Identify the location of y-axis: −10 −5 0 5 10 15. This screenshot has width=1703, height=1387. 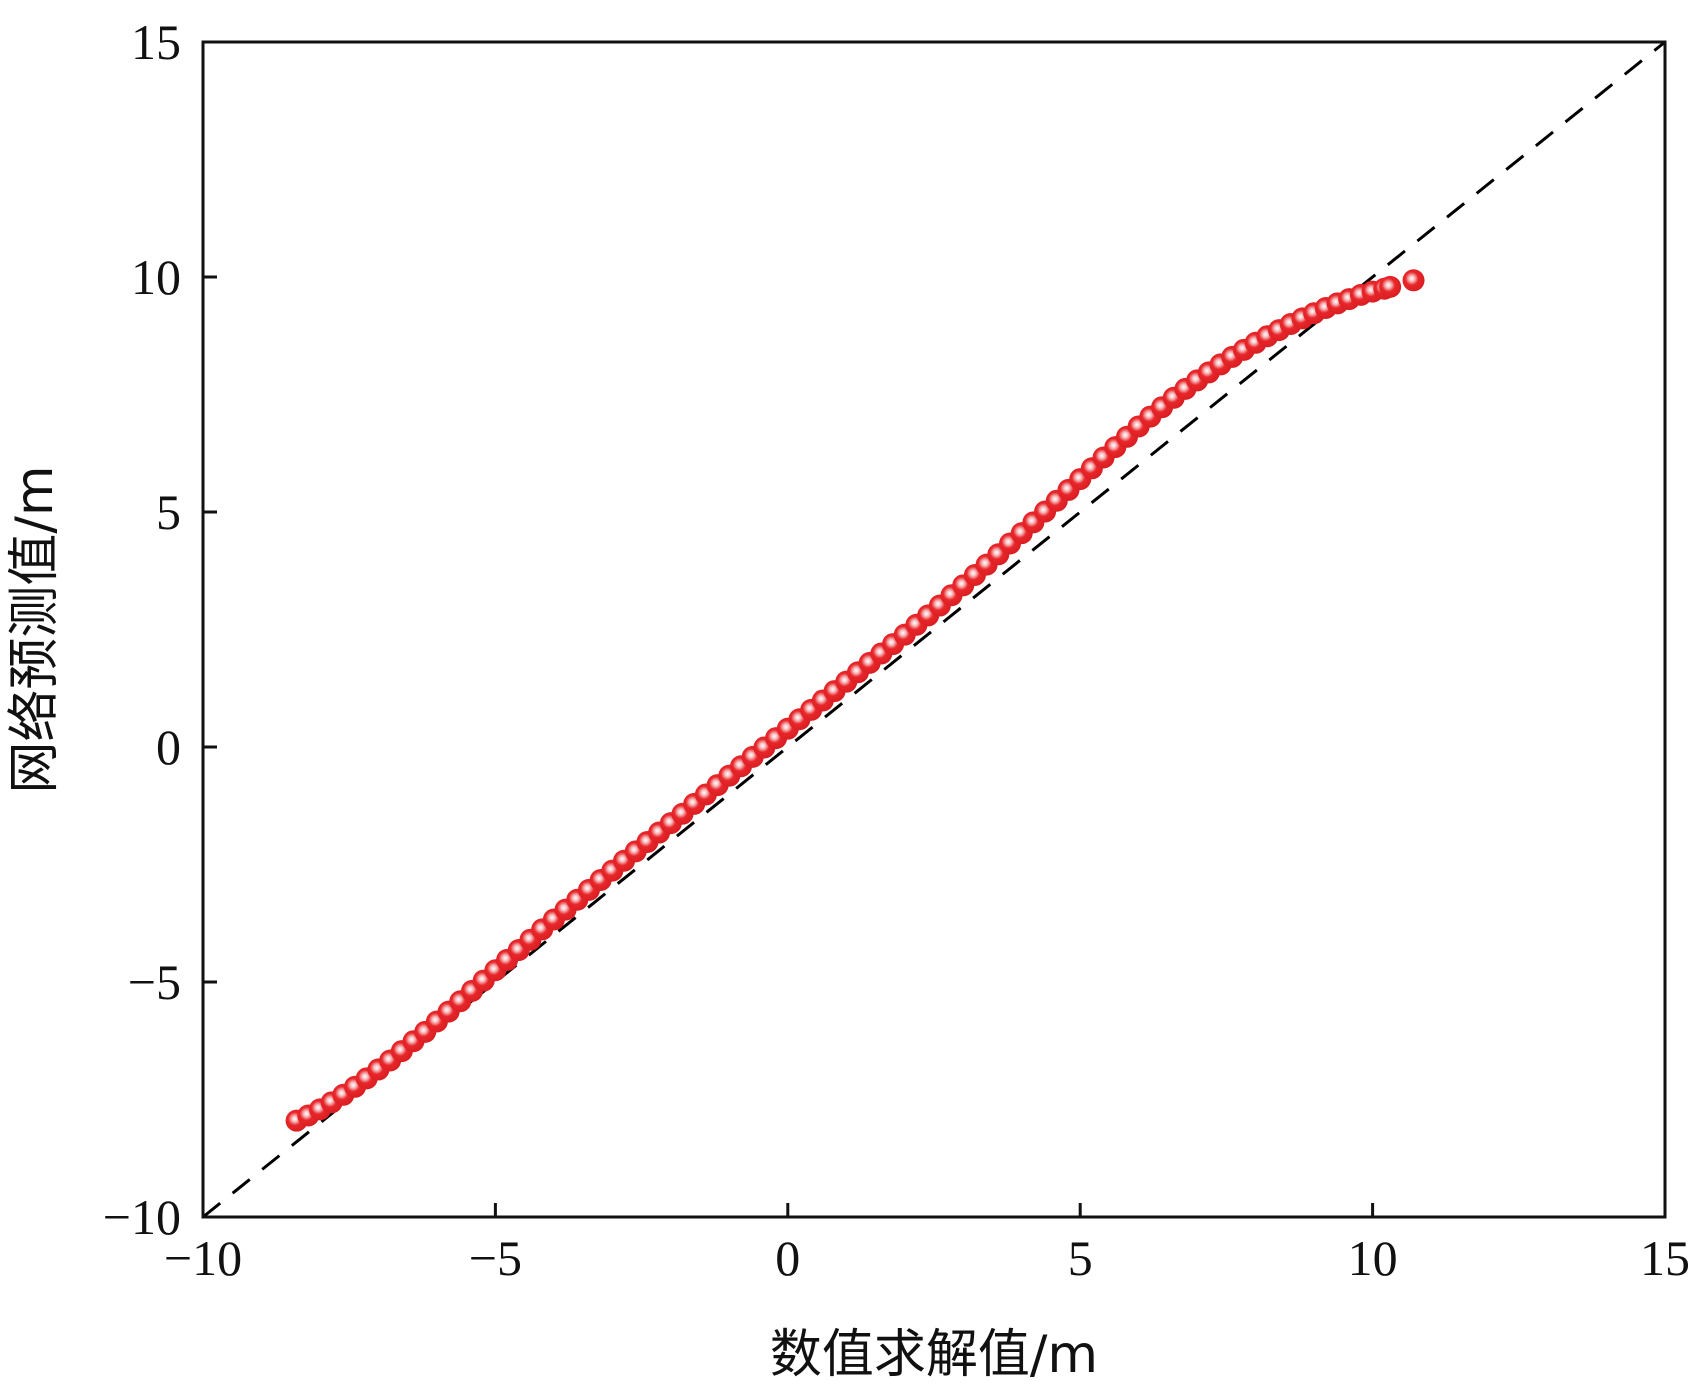
(160, 629).